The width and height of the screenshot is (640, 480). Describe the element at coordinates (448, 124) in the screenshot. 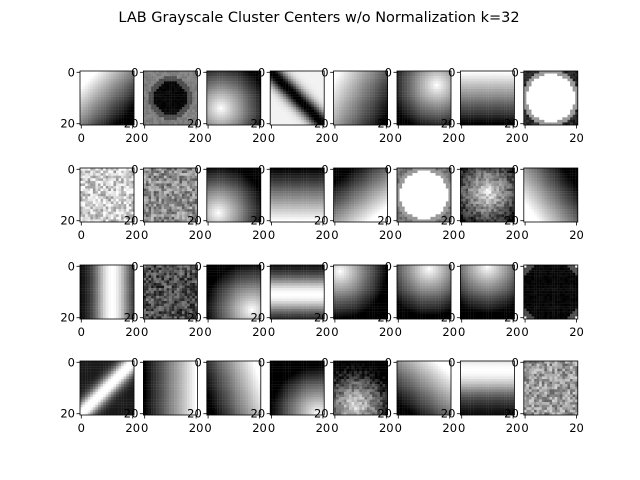

I see `y-tick-label: 20` at that location.